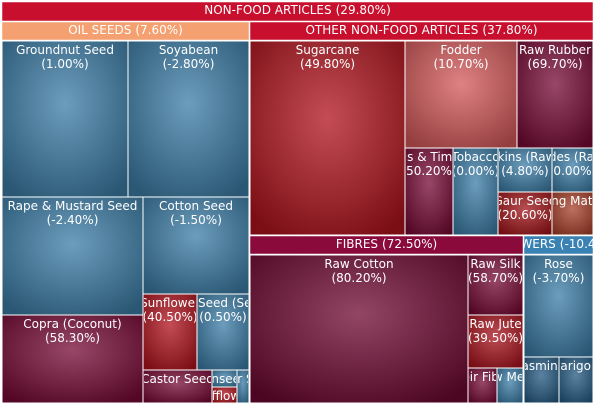 The height and width of the screenshot is (405, 595). I want to click on label-name: FLOWERS, so click(527, 244).